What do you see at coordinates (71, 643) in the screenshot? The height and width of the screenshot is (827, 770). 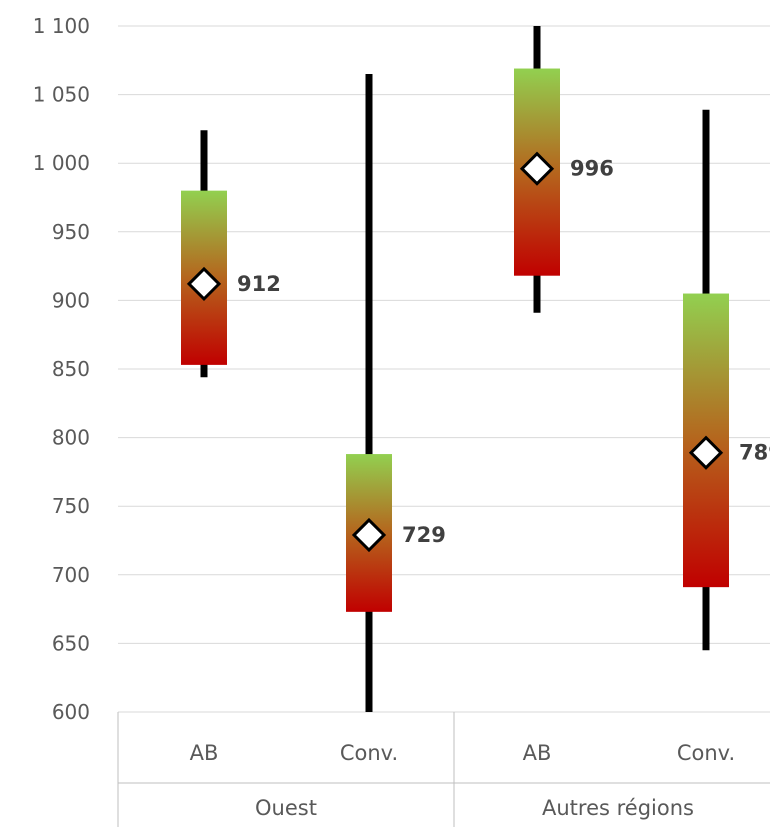 I see `y-tick-label: 650` at bounding box center [71, 643].